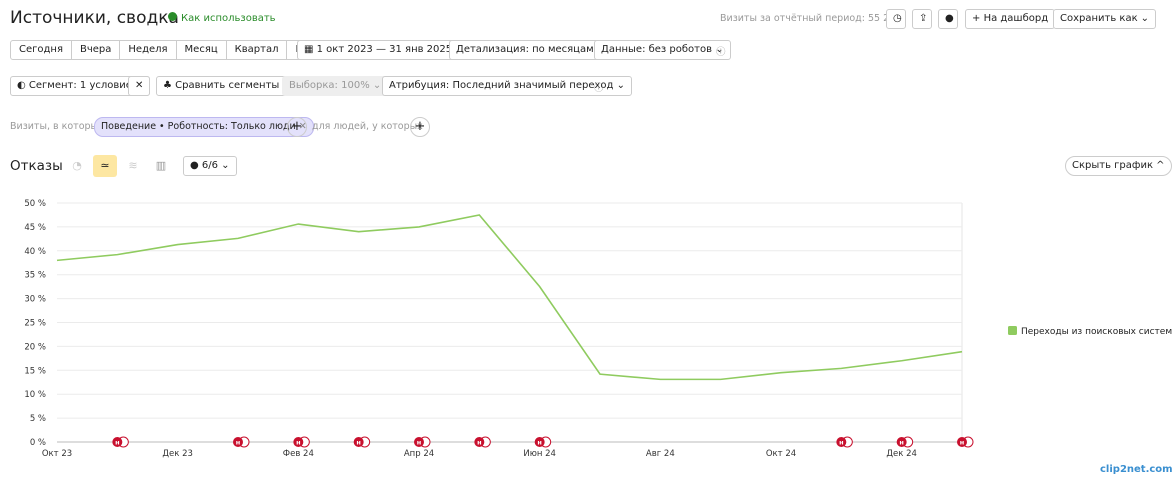 Image resolution: width=1176 pixels, height=480 pixels. What do you see at coordinates (96, 50) in the screenshot?
I see `period-button: Вчера` at bounding box center [96, 50].